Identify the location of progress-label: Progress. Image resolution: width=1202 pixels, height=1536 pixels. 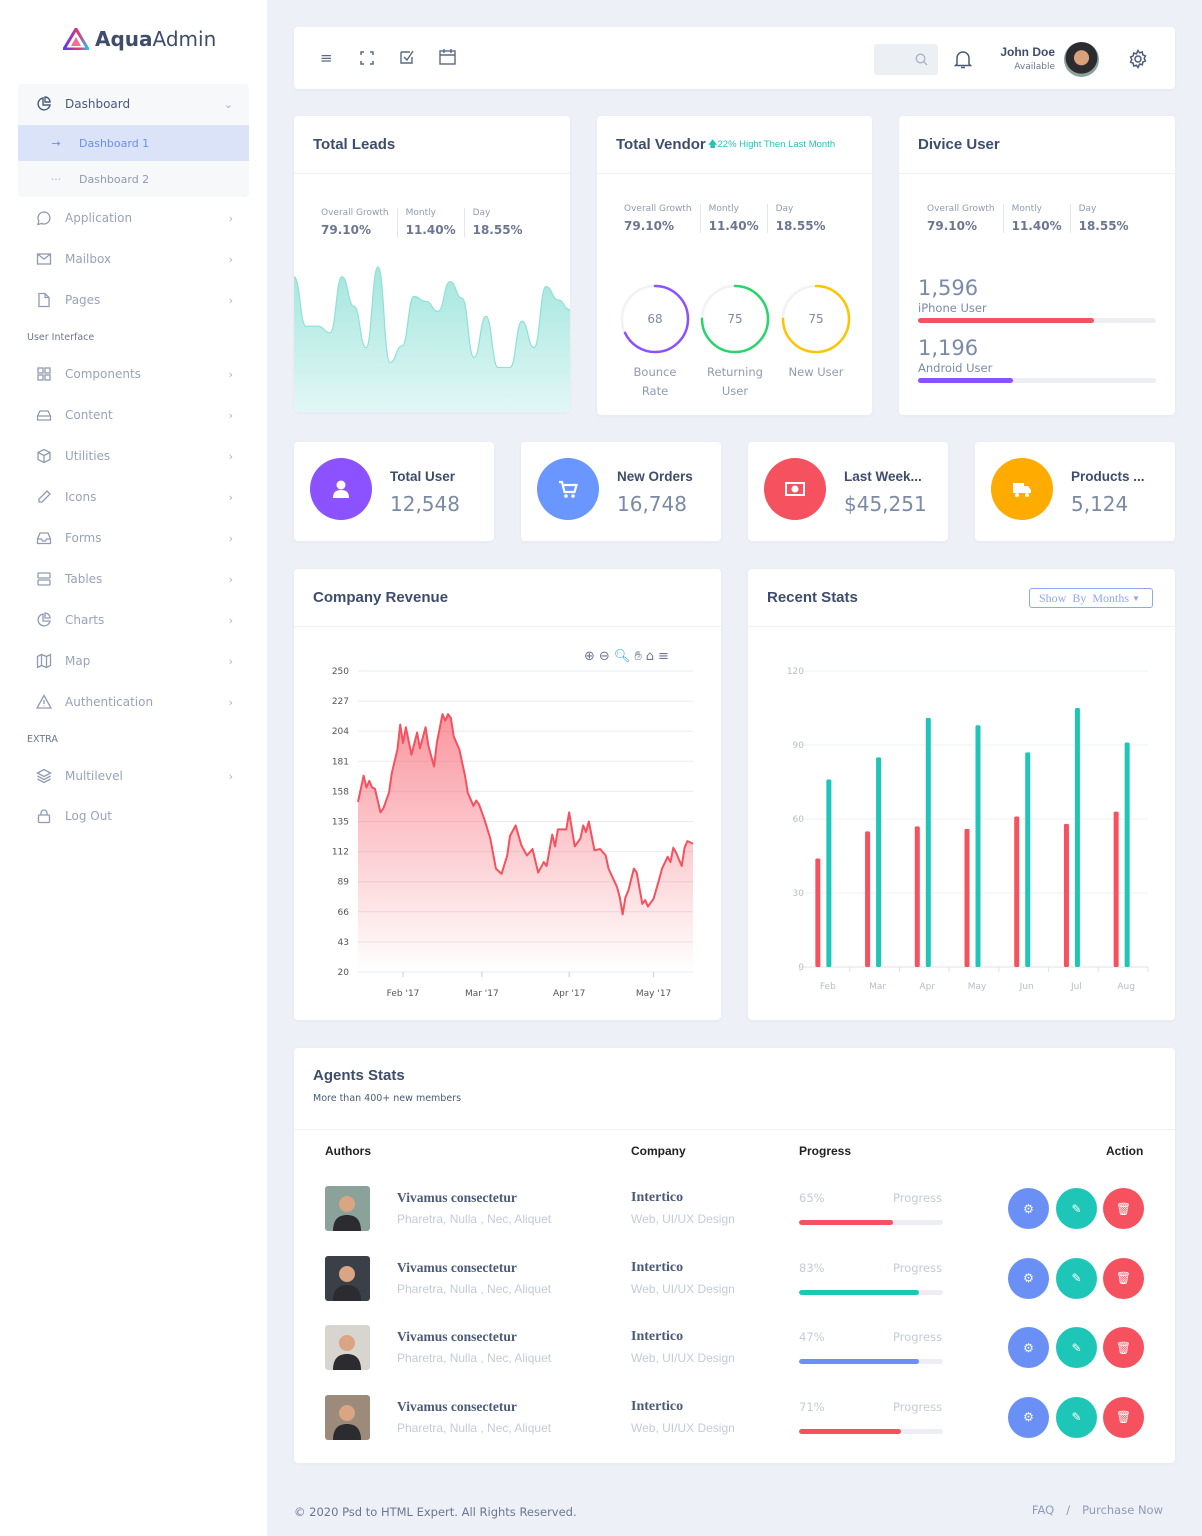
(918, 1337).